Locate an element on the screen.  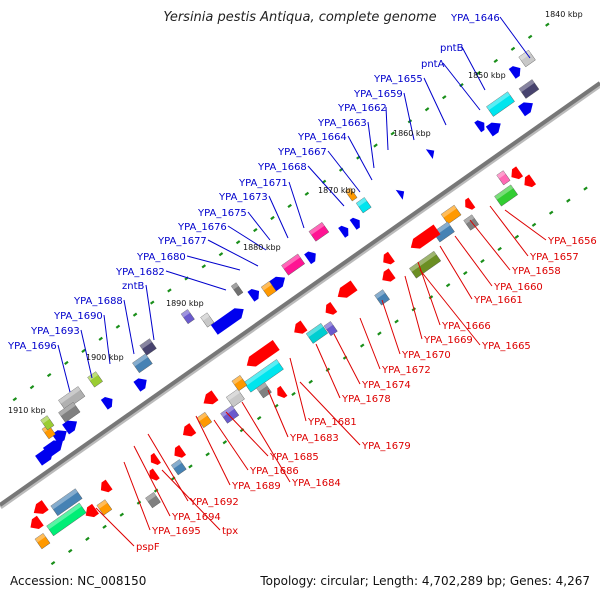
reverse-gene-label: YPA_1679 is located at coordinates (386, 446).